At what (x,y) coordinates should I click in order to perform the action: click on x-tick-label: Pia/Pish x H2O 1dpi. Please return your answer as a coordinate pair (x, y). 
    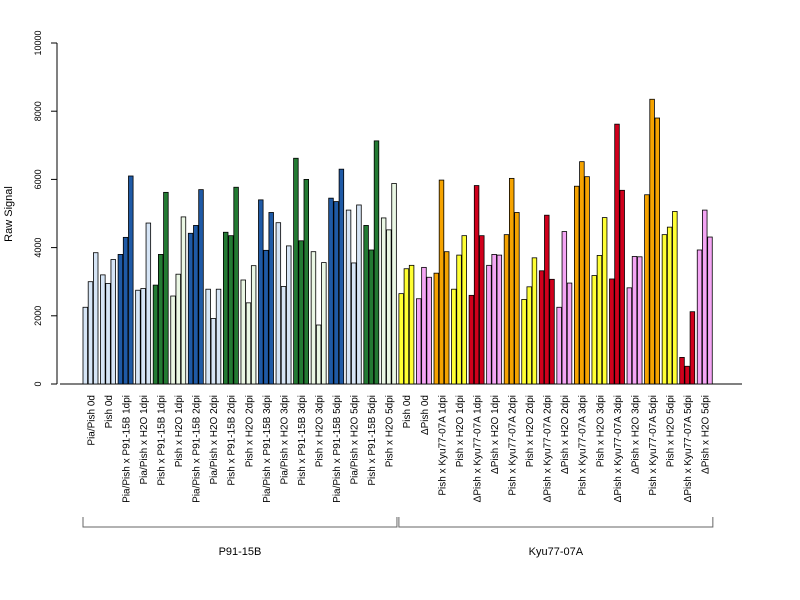
    Looking at the image, I should click on (144, 440).